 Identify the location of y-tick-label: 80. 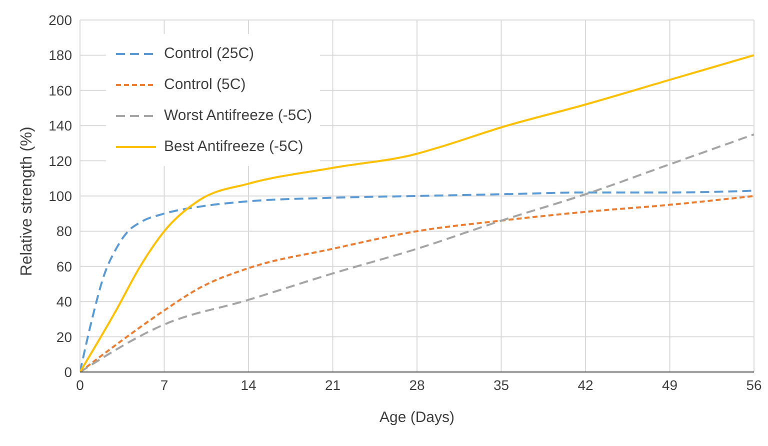
(64, 231).